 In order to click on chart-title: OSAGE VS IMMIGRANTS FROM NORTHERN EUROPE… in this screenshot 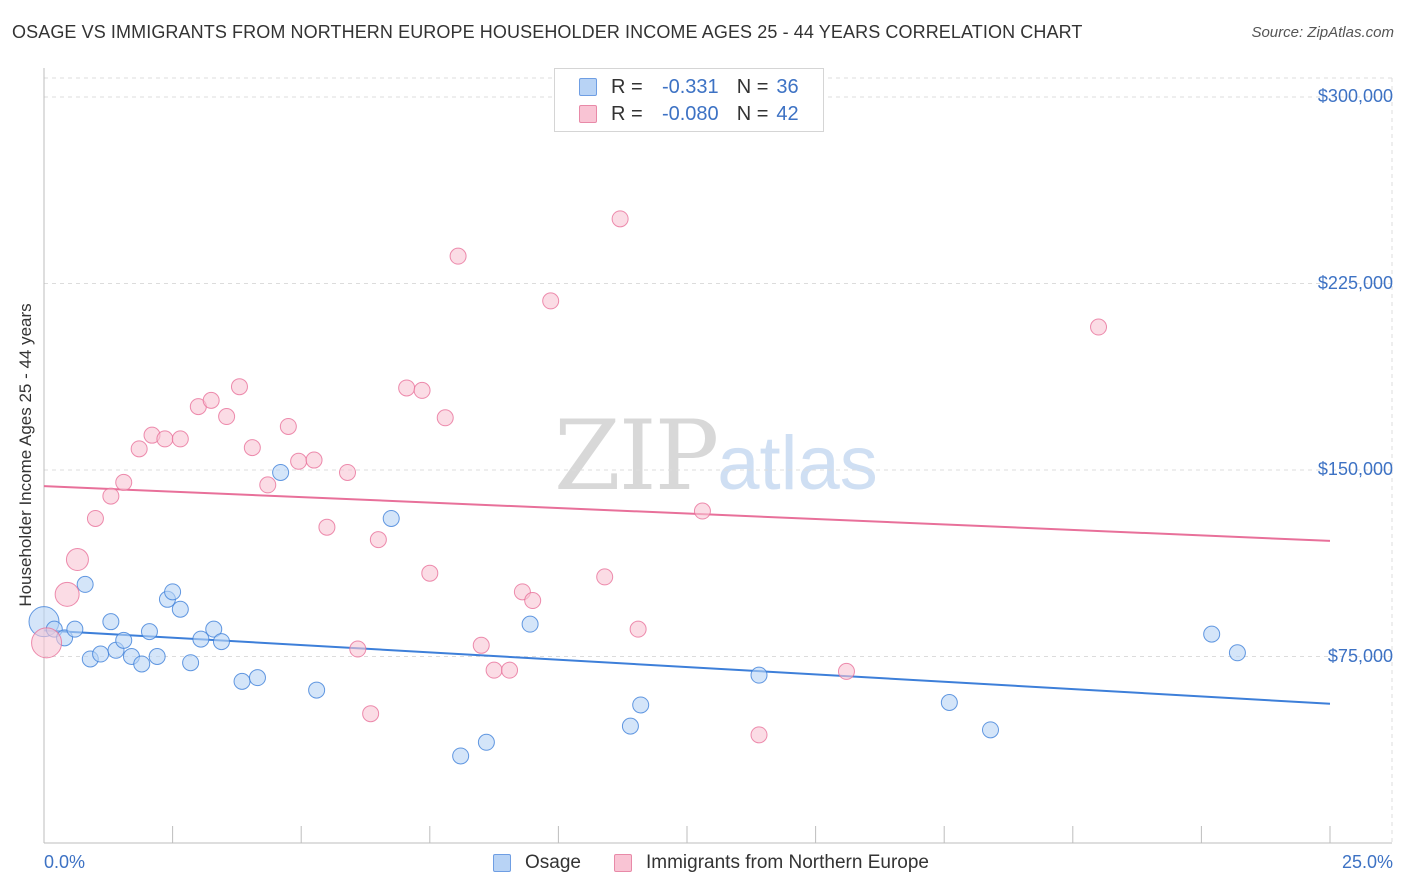, I will do `click(547, 32)`.